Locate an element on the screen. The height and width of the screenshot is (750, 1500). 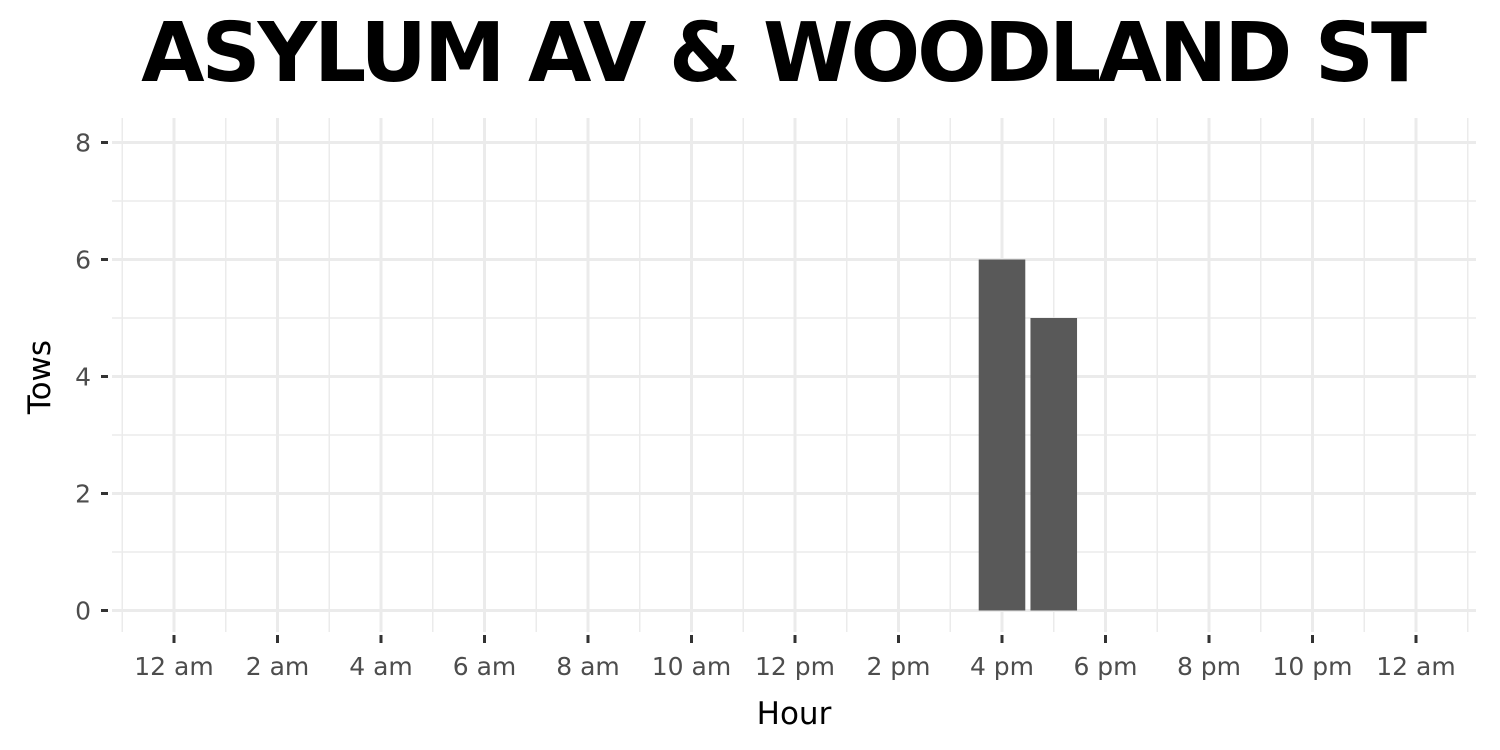
bars is located at coordinates (1028, 435).